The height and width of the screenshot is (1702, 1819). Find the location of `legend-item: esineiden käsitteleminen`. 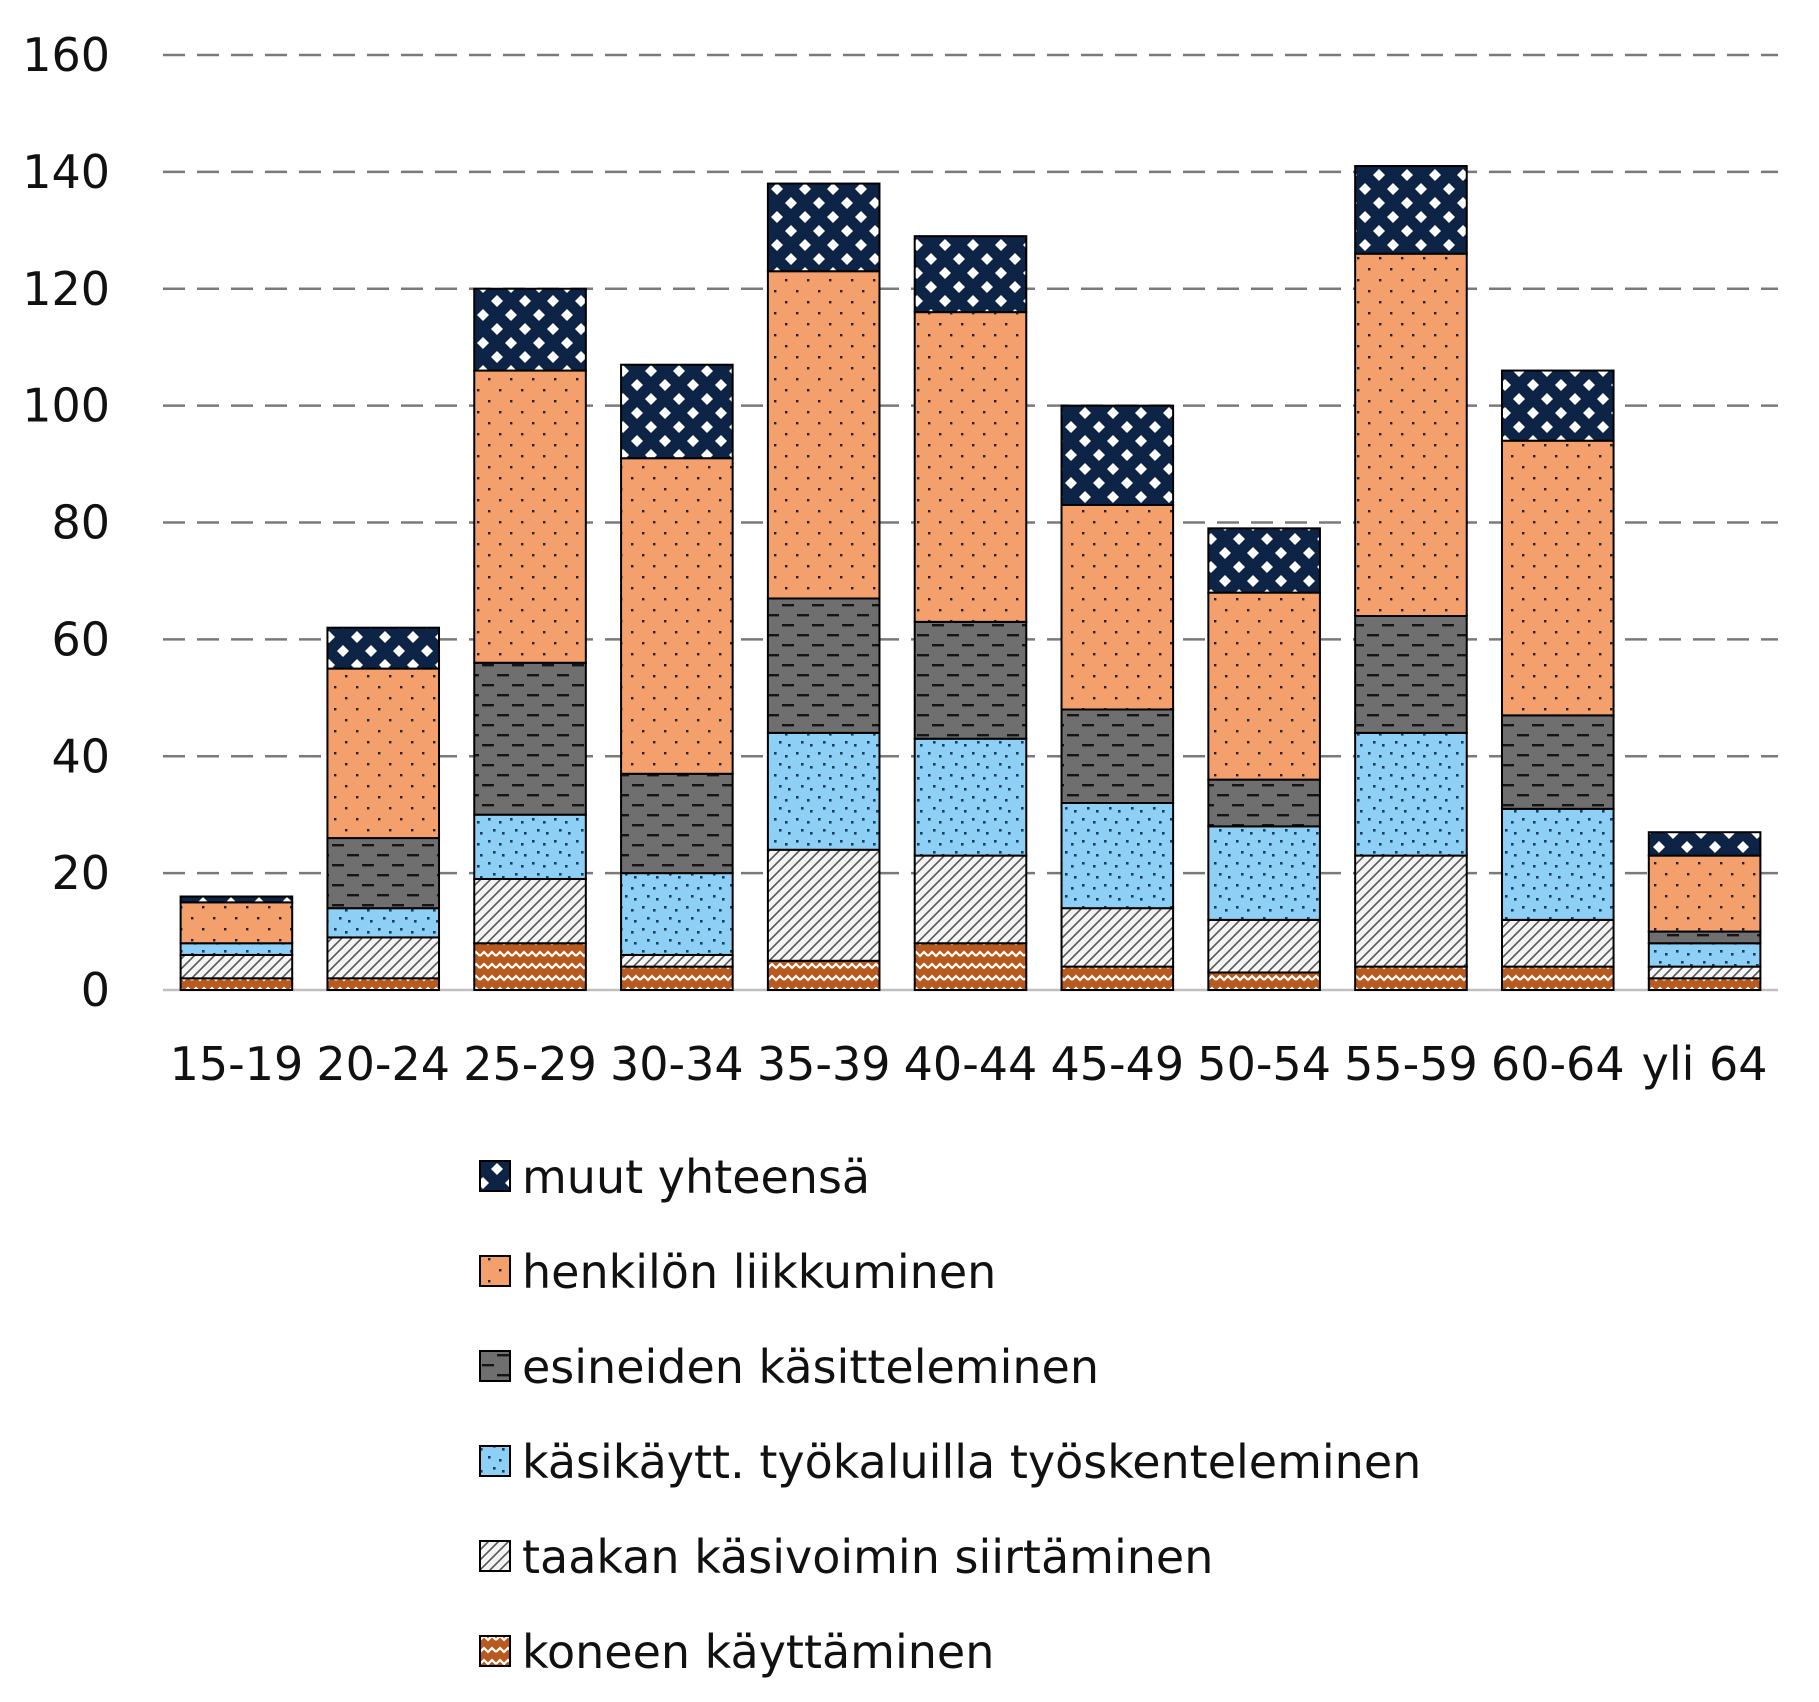

legend-item: esineiden käsitteleminen is located at coordinates (789, 1367).